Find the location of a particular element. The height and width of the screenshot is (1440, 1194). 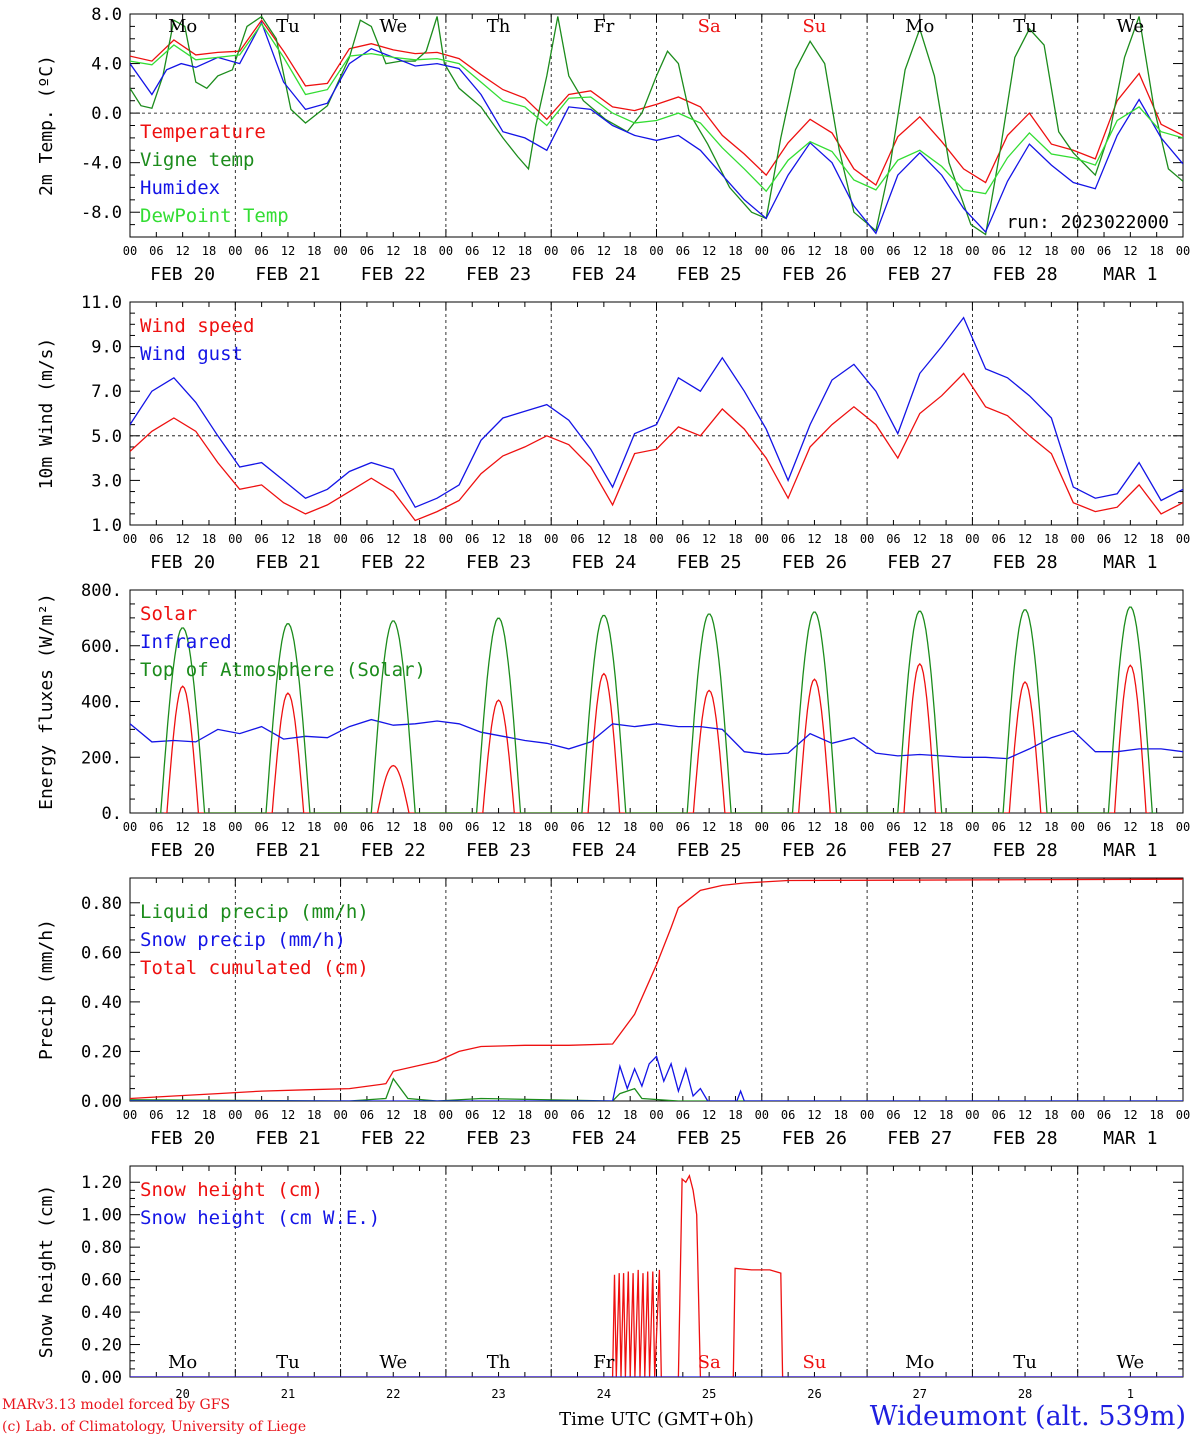

y-tick-label: 0.20 is located at coordinates (101, 1346).